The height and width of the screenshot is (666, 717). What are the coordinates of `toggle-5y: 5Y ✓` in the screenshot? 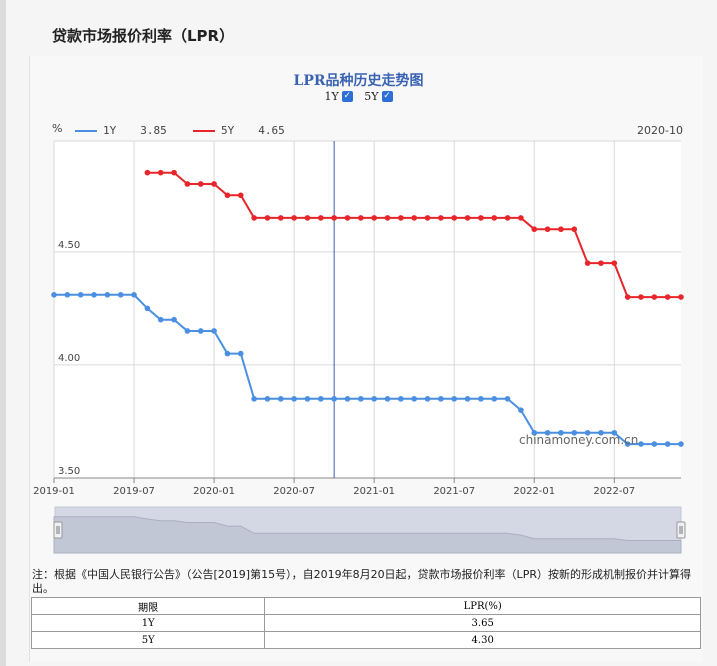 It's located at (378, 96).